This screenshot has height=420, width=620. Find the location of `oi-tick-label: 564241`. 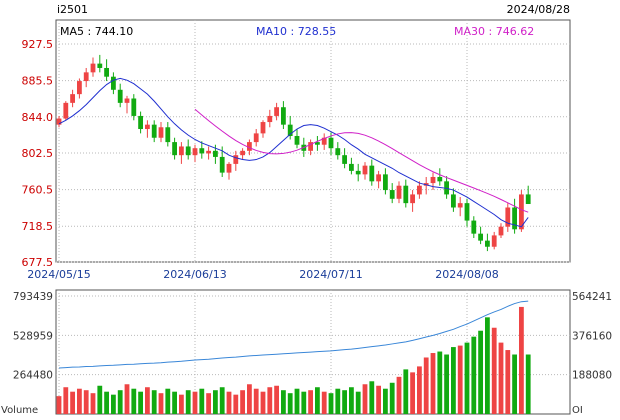

oi-tick-label: 564241 is located at coordinates (592, 297).